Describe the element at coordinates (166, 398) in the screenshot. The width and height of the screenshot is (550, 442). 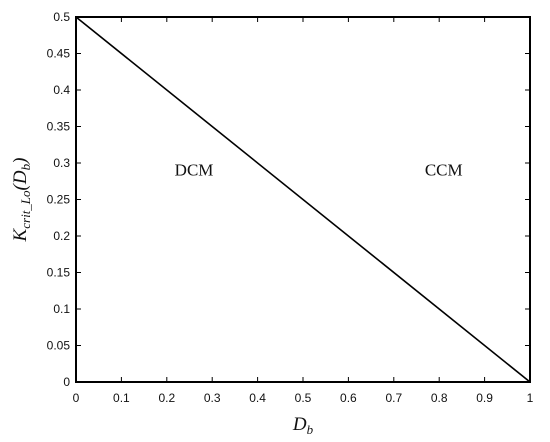
I see `x-tick-label: 0.2` at that location.